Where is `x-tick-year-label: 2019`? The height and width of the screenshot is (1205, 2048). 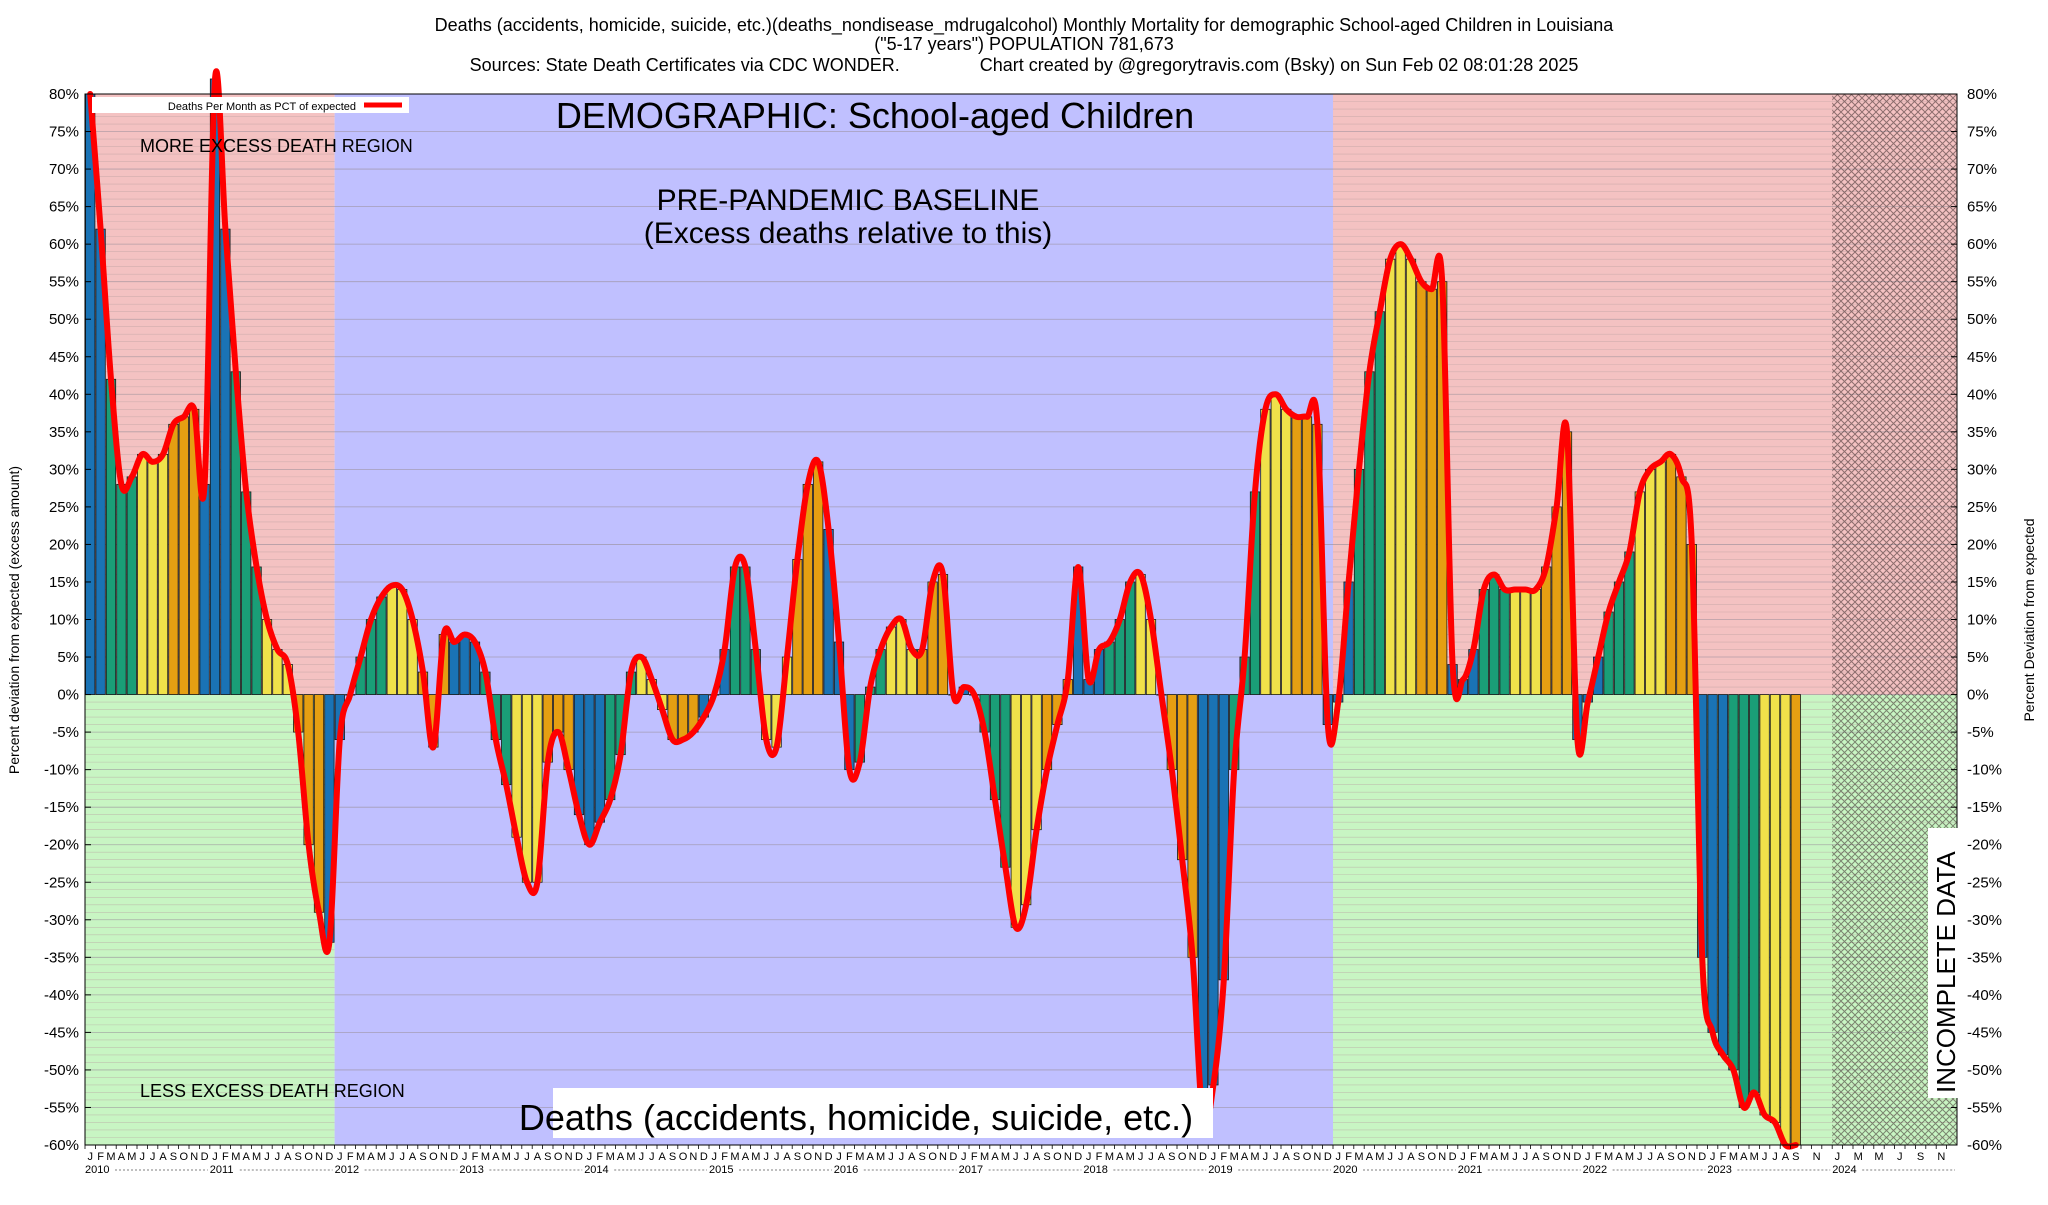 x-tick-year-label: 2019 is located at coordinates (1220, 1170).